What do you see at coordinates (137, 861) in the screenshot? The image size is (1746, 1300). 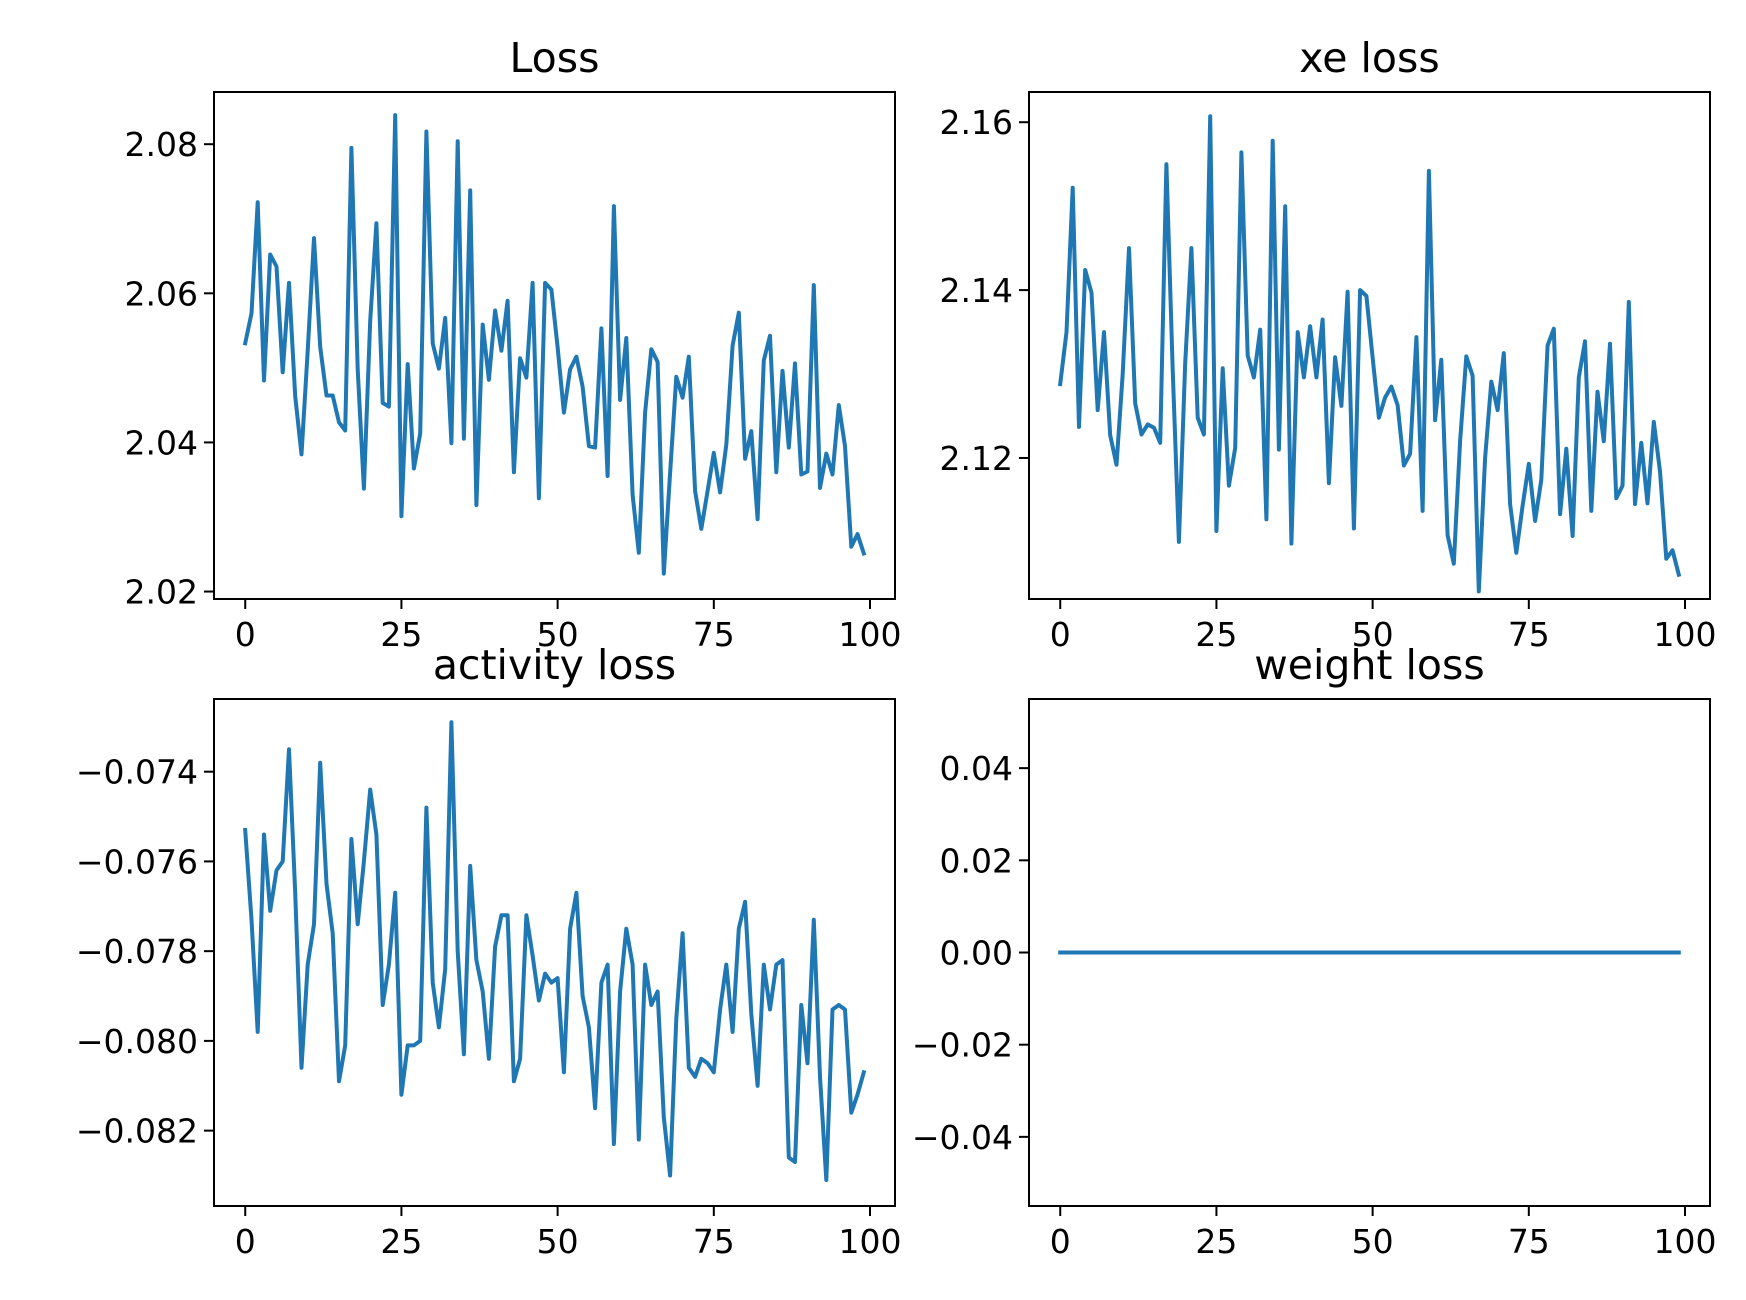 I see `y-tick-label: −0.076` at bounding box center [137, 861].